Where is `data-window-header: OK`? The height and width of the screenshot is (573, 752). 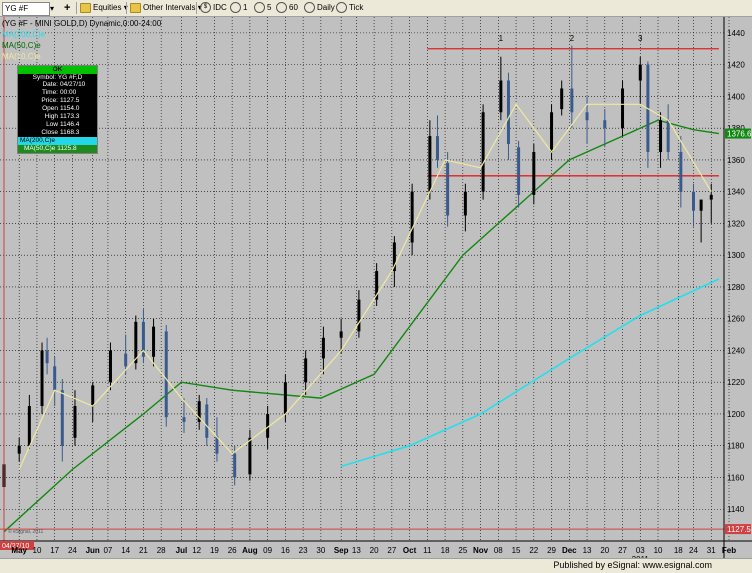 data-window-header: OK is located at coordinates (57, 70).